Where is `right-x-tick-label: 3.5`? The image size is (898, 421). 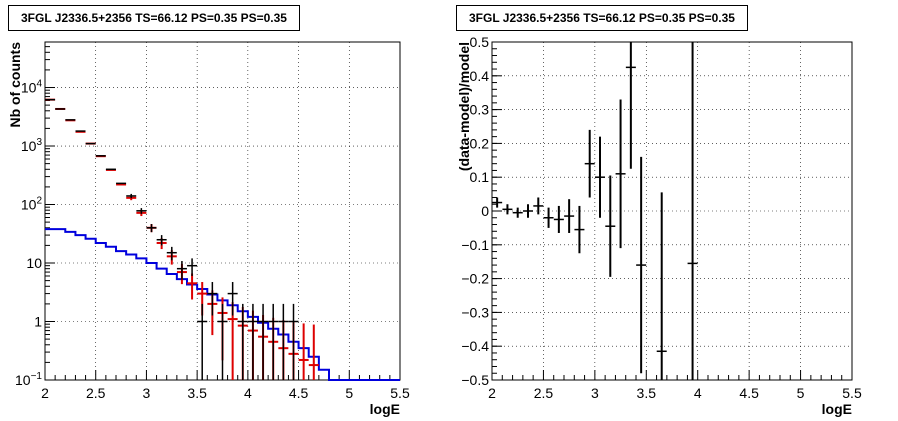
right-x-tick-label: 3.5 is located at coordinates (647, 393).